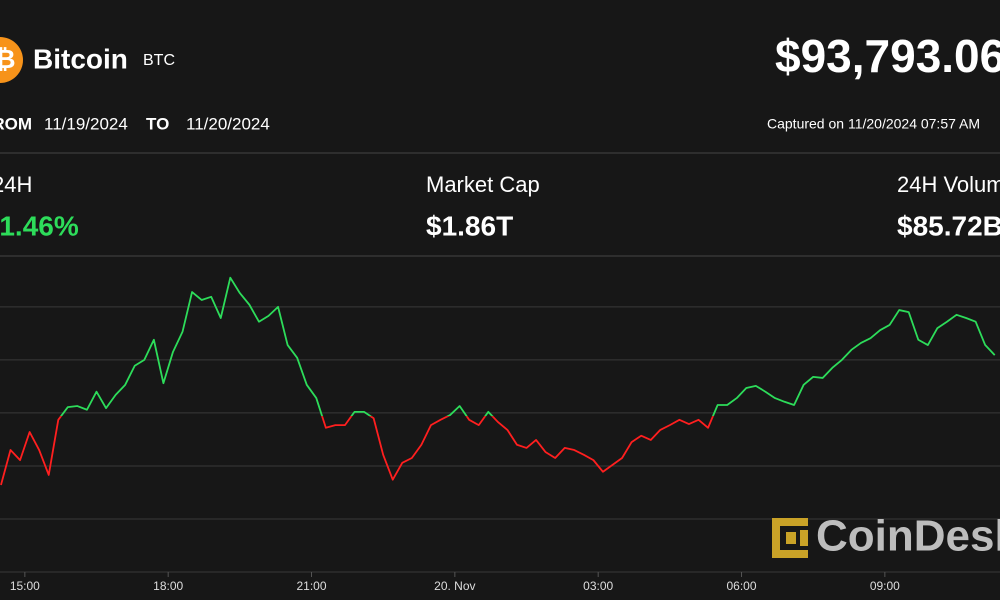 The height and width of the screenshot is (600, 1000). What do you see at coordinates (454, 586) in the screenshot?
I see `x-tick-label: 20. Nov` at bounding box center [454, 586].